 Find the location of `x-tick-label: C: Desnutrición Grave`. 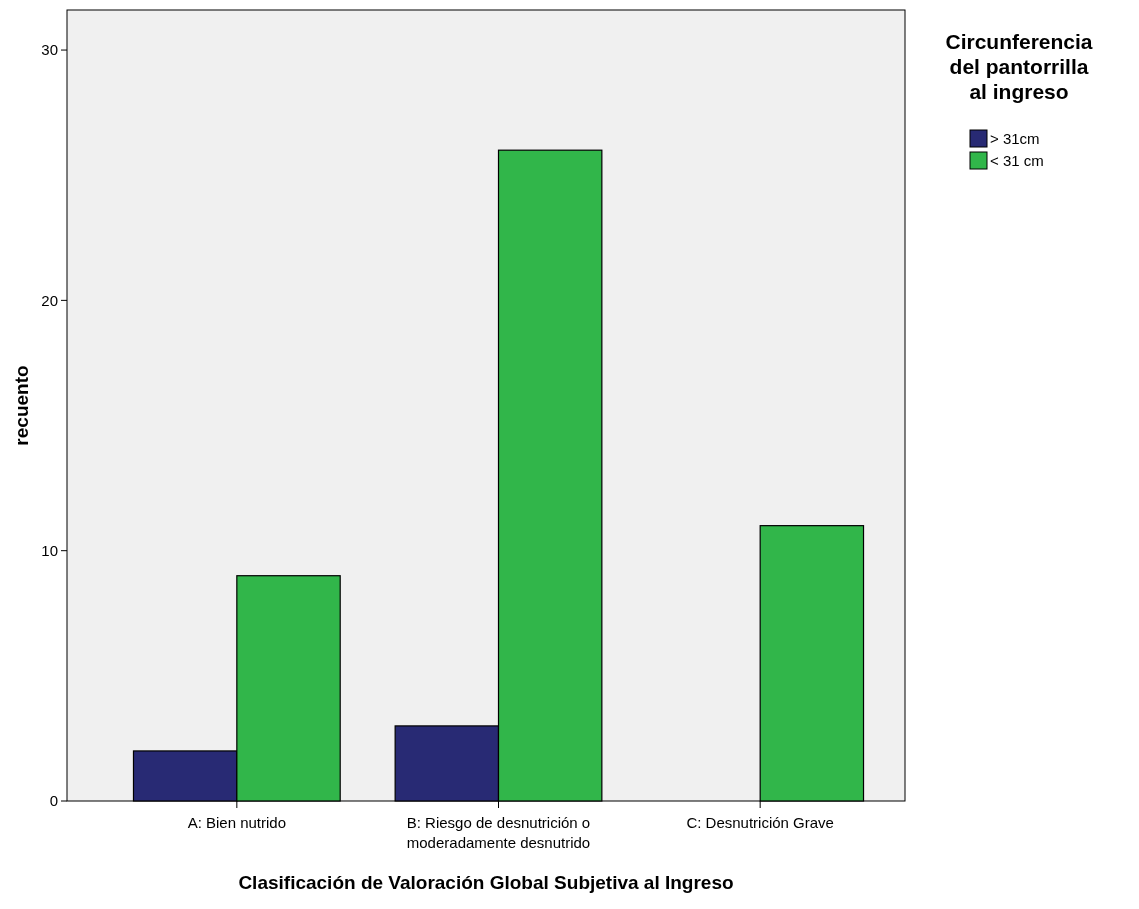

x-tick-label: C: Desnutrición Grave is located at coordinates (760, 822).